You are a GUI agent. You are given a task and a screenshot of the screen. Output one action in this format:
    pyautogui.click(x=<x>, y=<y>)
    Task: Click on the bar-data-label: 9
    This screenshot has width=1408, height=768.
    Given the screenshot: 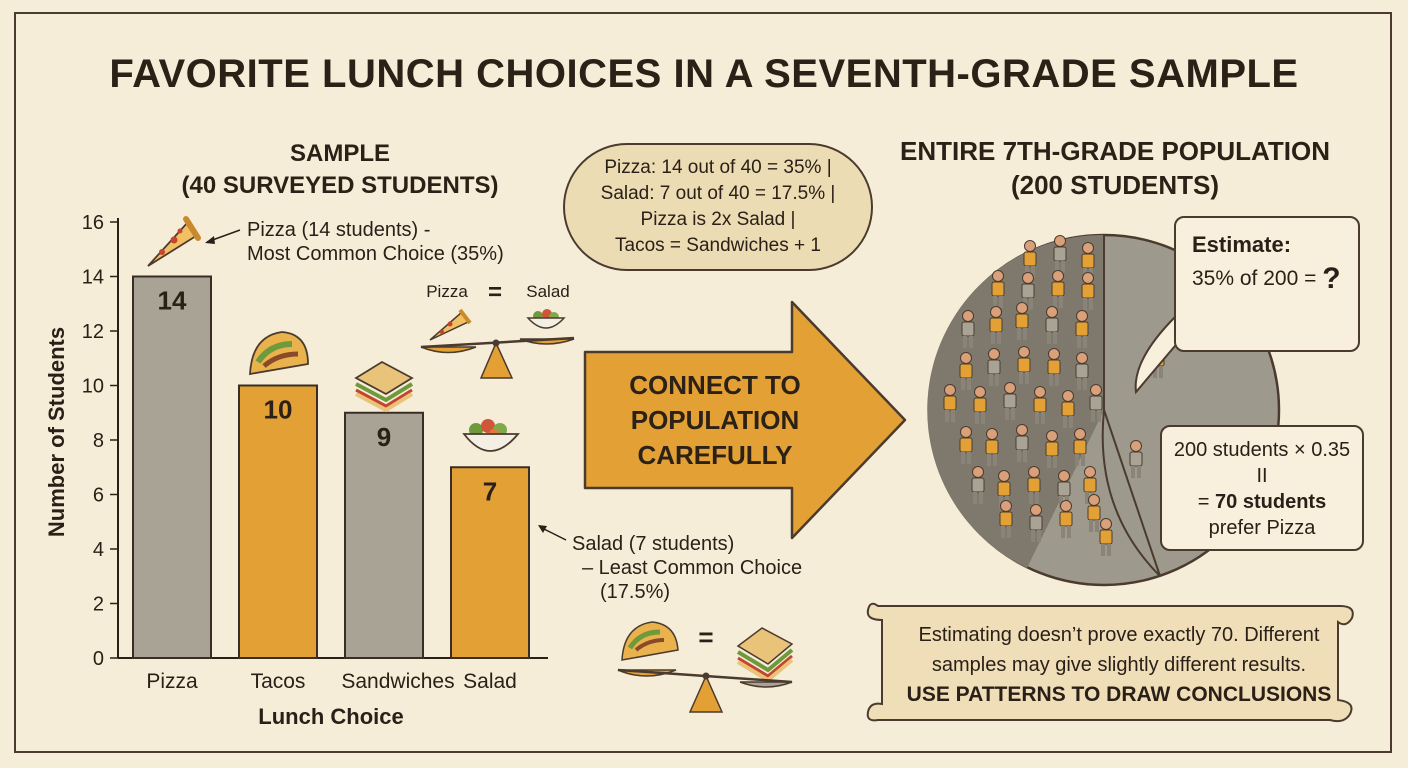 What is the action you would take?
    pyautogui.click(x=384, y=437)
    